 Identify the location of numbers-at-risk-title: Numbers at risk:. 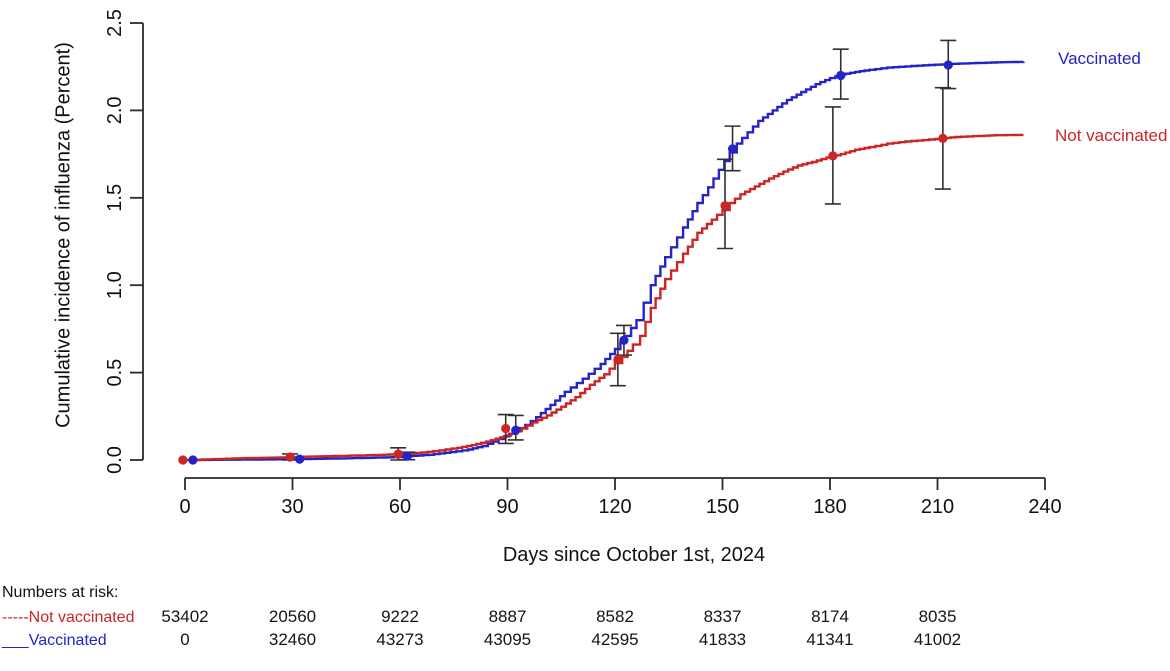
(60, 592).